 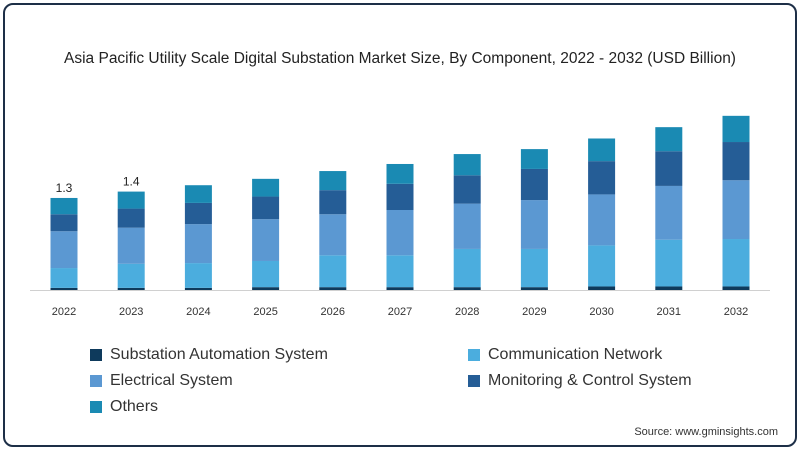 I want to click on data-label: 1.3, so click(x=64, y=188).